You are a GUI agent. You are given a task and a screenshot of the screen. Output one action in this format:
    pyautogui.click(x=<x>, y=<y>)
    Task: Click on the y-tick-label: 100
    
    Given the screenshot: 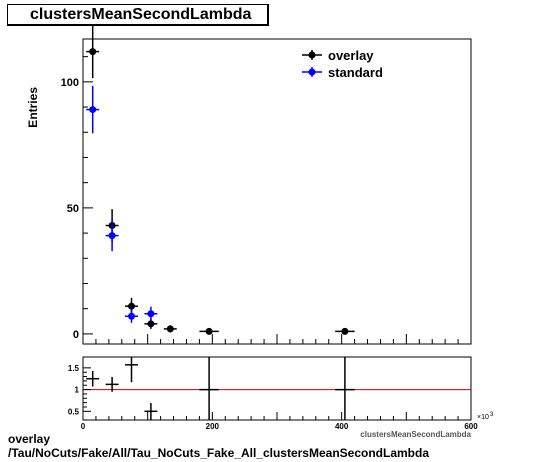 What is the action you would take?
    pyautogui.click(x=70, y=83)
    